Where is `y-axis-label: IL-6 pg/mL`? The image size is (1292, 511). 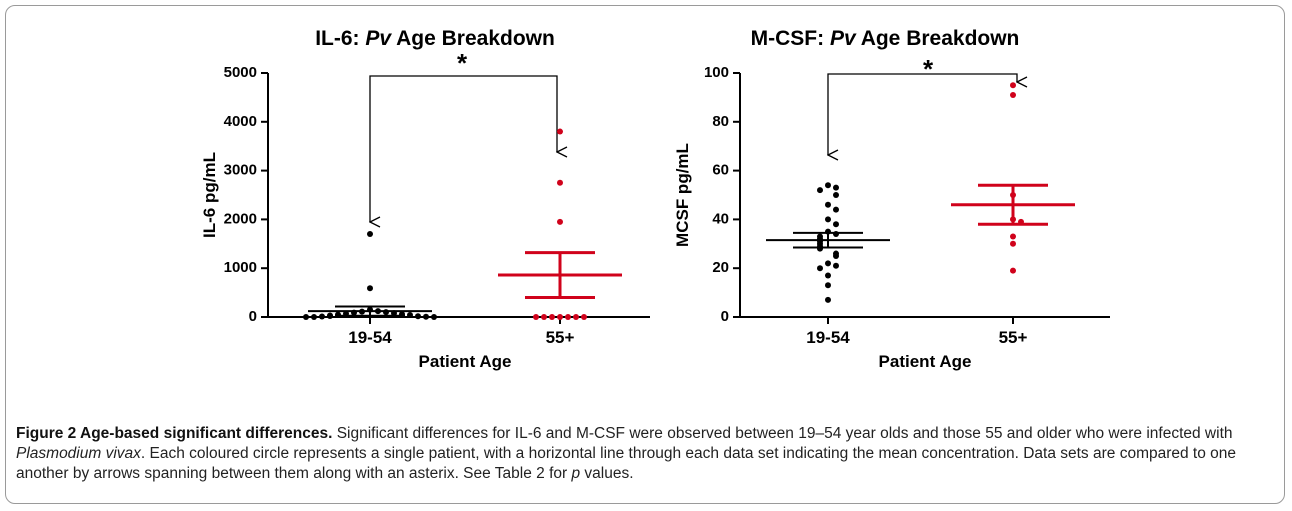 y-axis-label: IL-6 pg/mL is located at coordinates (209, 195).